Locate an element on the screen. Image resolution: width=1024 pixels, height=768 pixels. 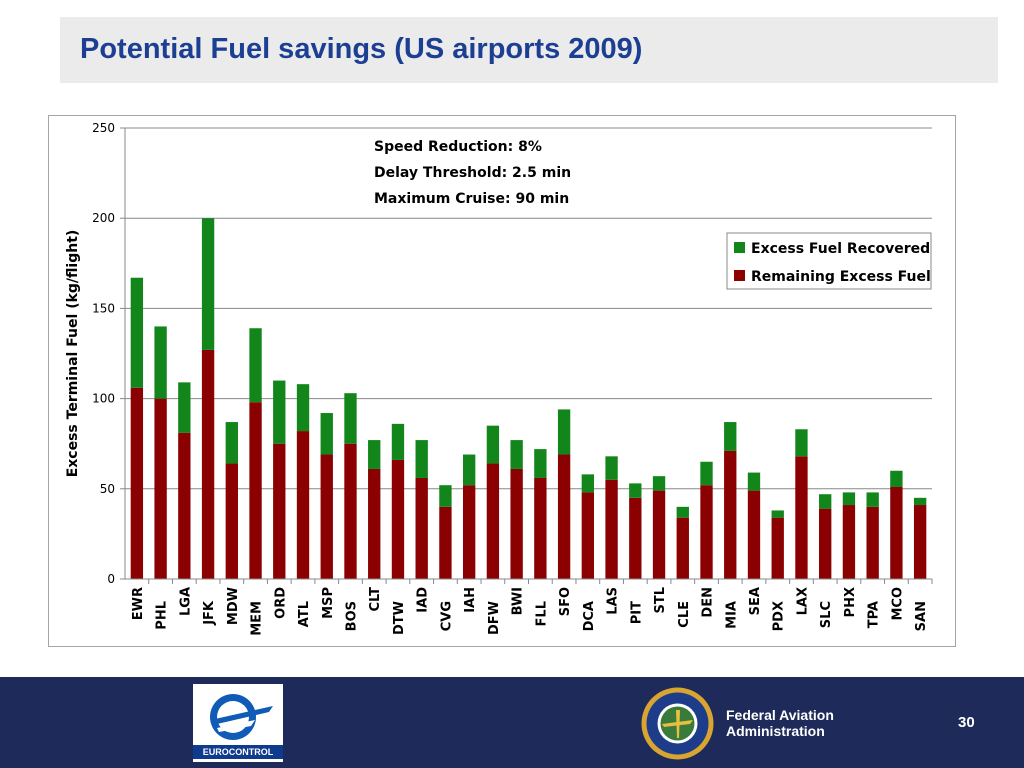
x-tick-label: LAS is located at coordinates (613, 601).